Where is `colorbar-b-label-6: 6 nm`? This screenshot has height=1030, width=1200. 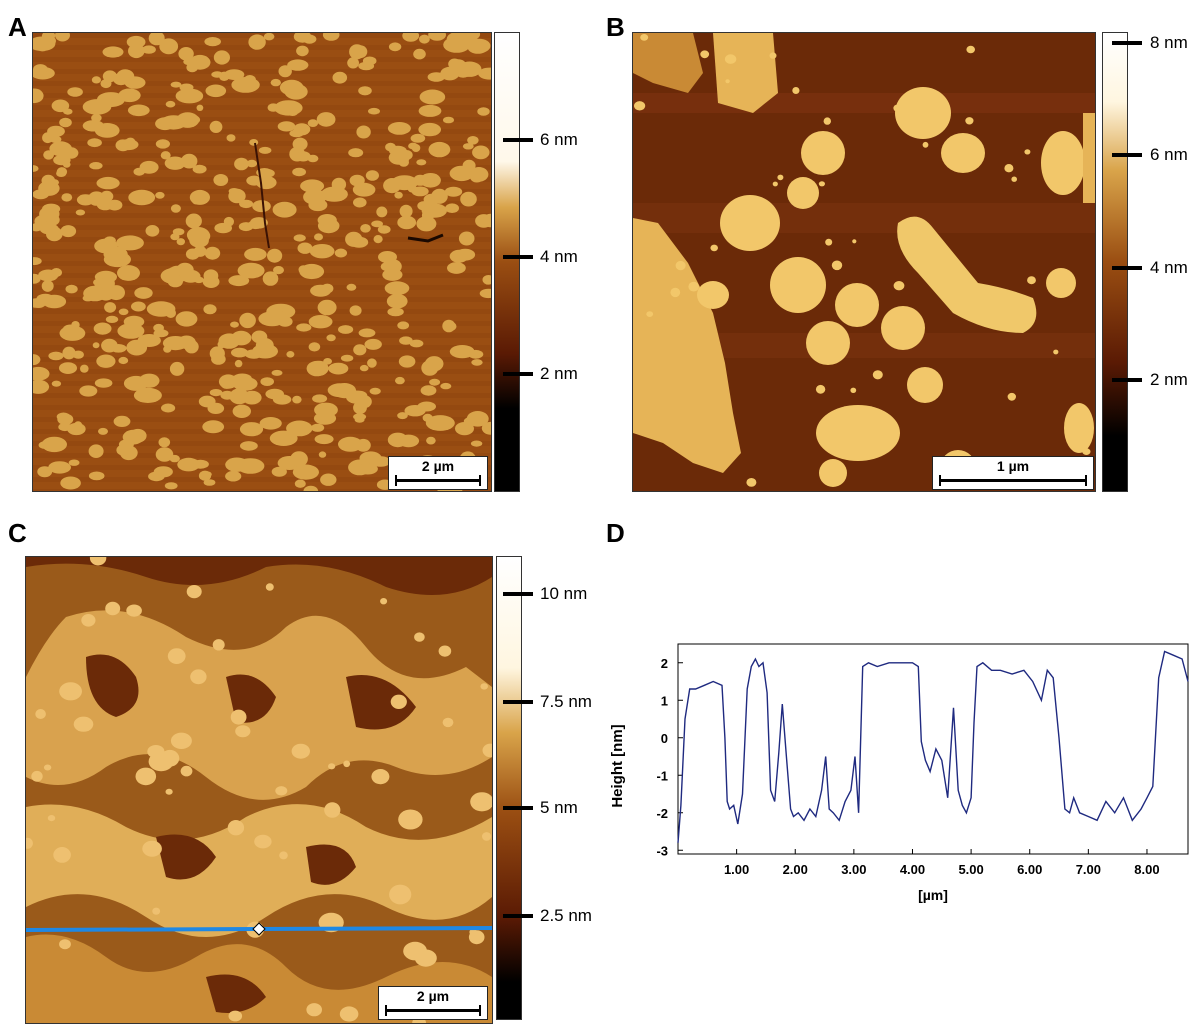 colorbar-b-label-6: 6 nm is located at coordinates (1169, 154).